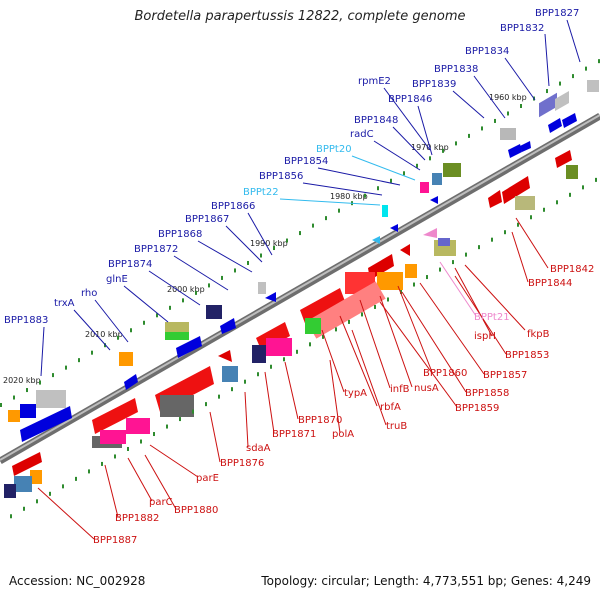 Image resolution: width=600 pixels, height=600 pixels. Describe the element at coordinates (362, 134) in the screenshot. I see `gene-label: radC` at that location.